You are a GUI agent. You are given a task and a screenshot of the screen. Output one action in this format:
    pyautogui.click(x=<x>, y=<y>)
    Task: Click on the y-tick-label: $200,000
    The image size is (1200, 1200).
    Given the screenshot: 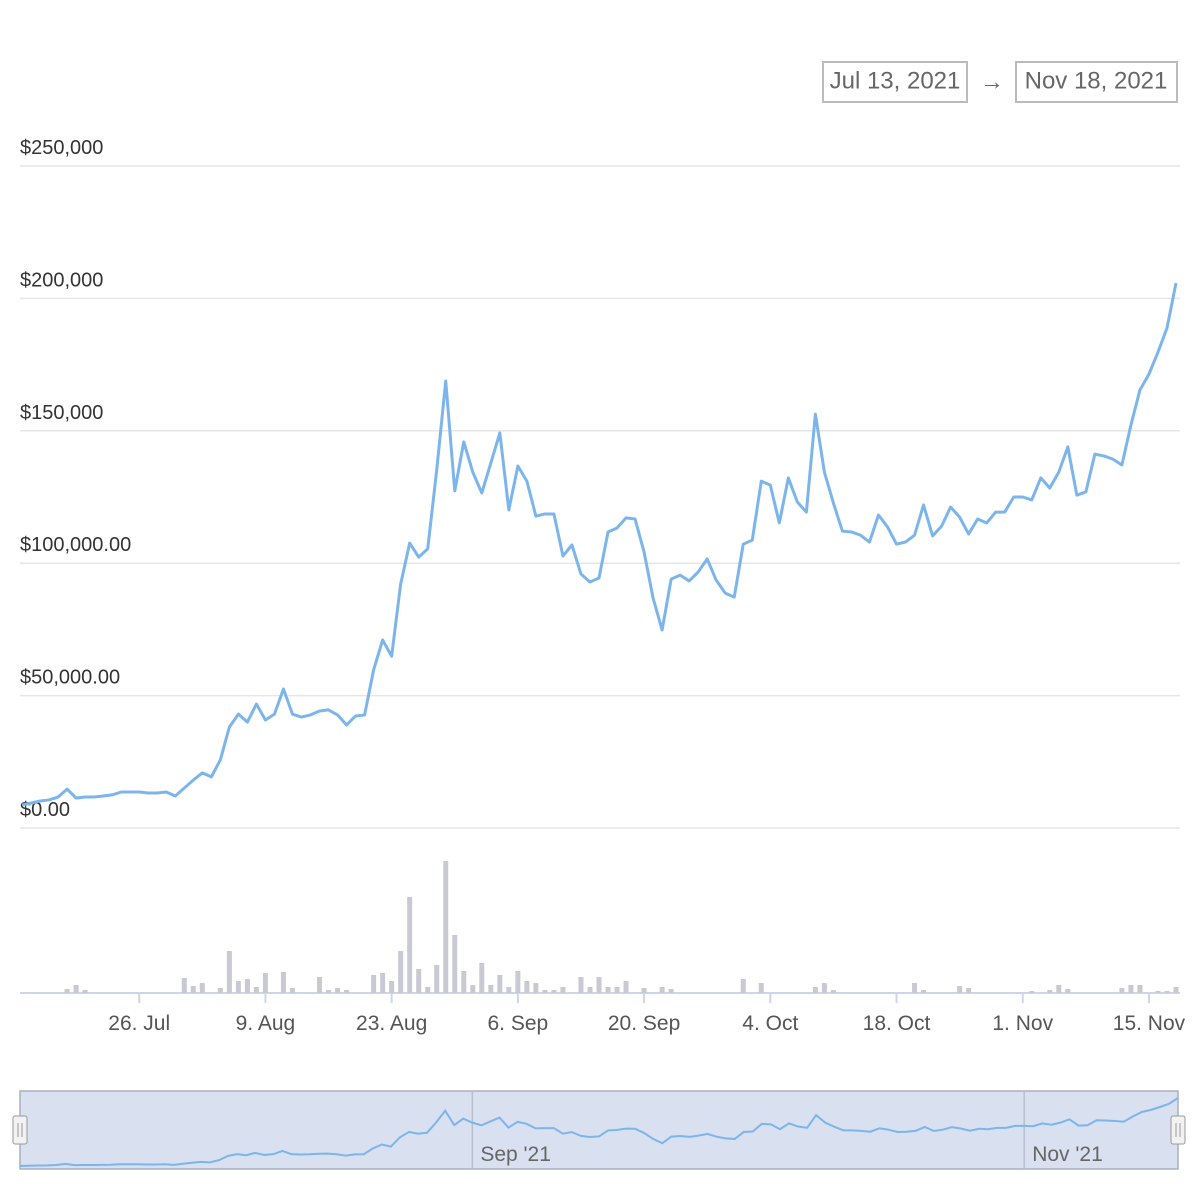 What is the action you would take?
    pyautogui.click(x=61, y=280)
    